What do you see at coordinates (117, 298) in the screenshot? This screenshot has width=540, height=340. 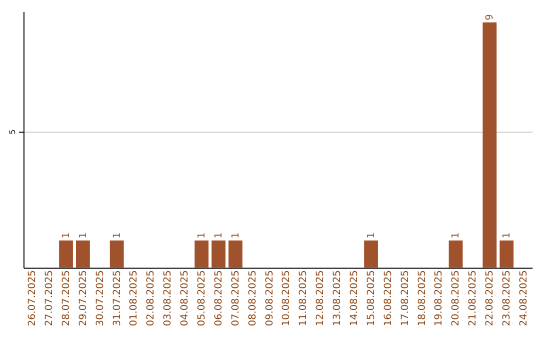 I see `x-tick-label: 31.07.2025` at bounding box center [117, 298].